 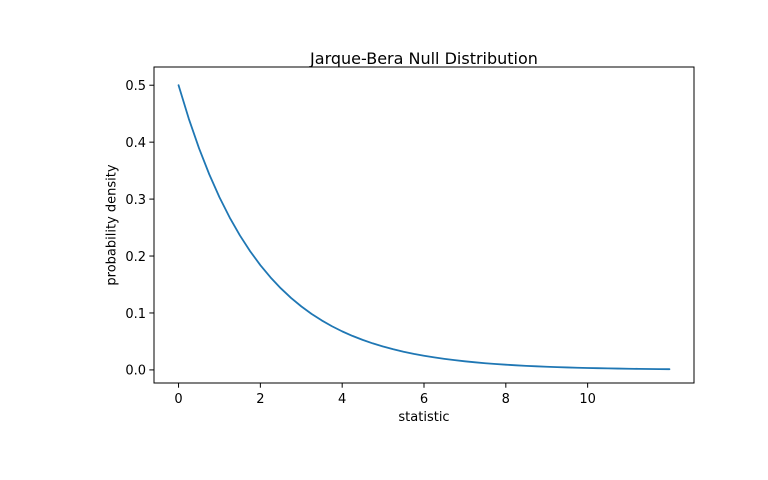 What do you see at coordinates (135, 314) in the screenshot?
I see `y-tick-label: 0.1` at bounding box center [135, 314].